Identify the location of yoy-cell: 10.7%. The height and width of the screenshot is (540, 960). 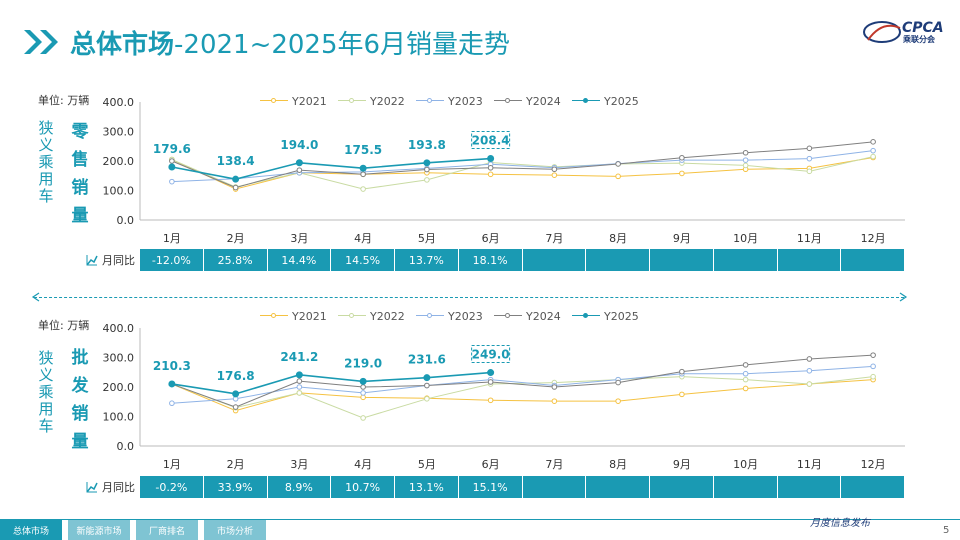
(362, 487).